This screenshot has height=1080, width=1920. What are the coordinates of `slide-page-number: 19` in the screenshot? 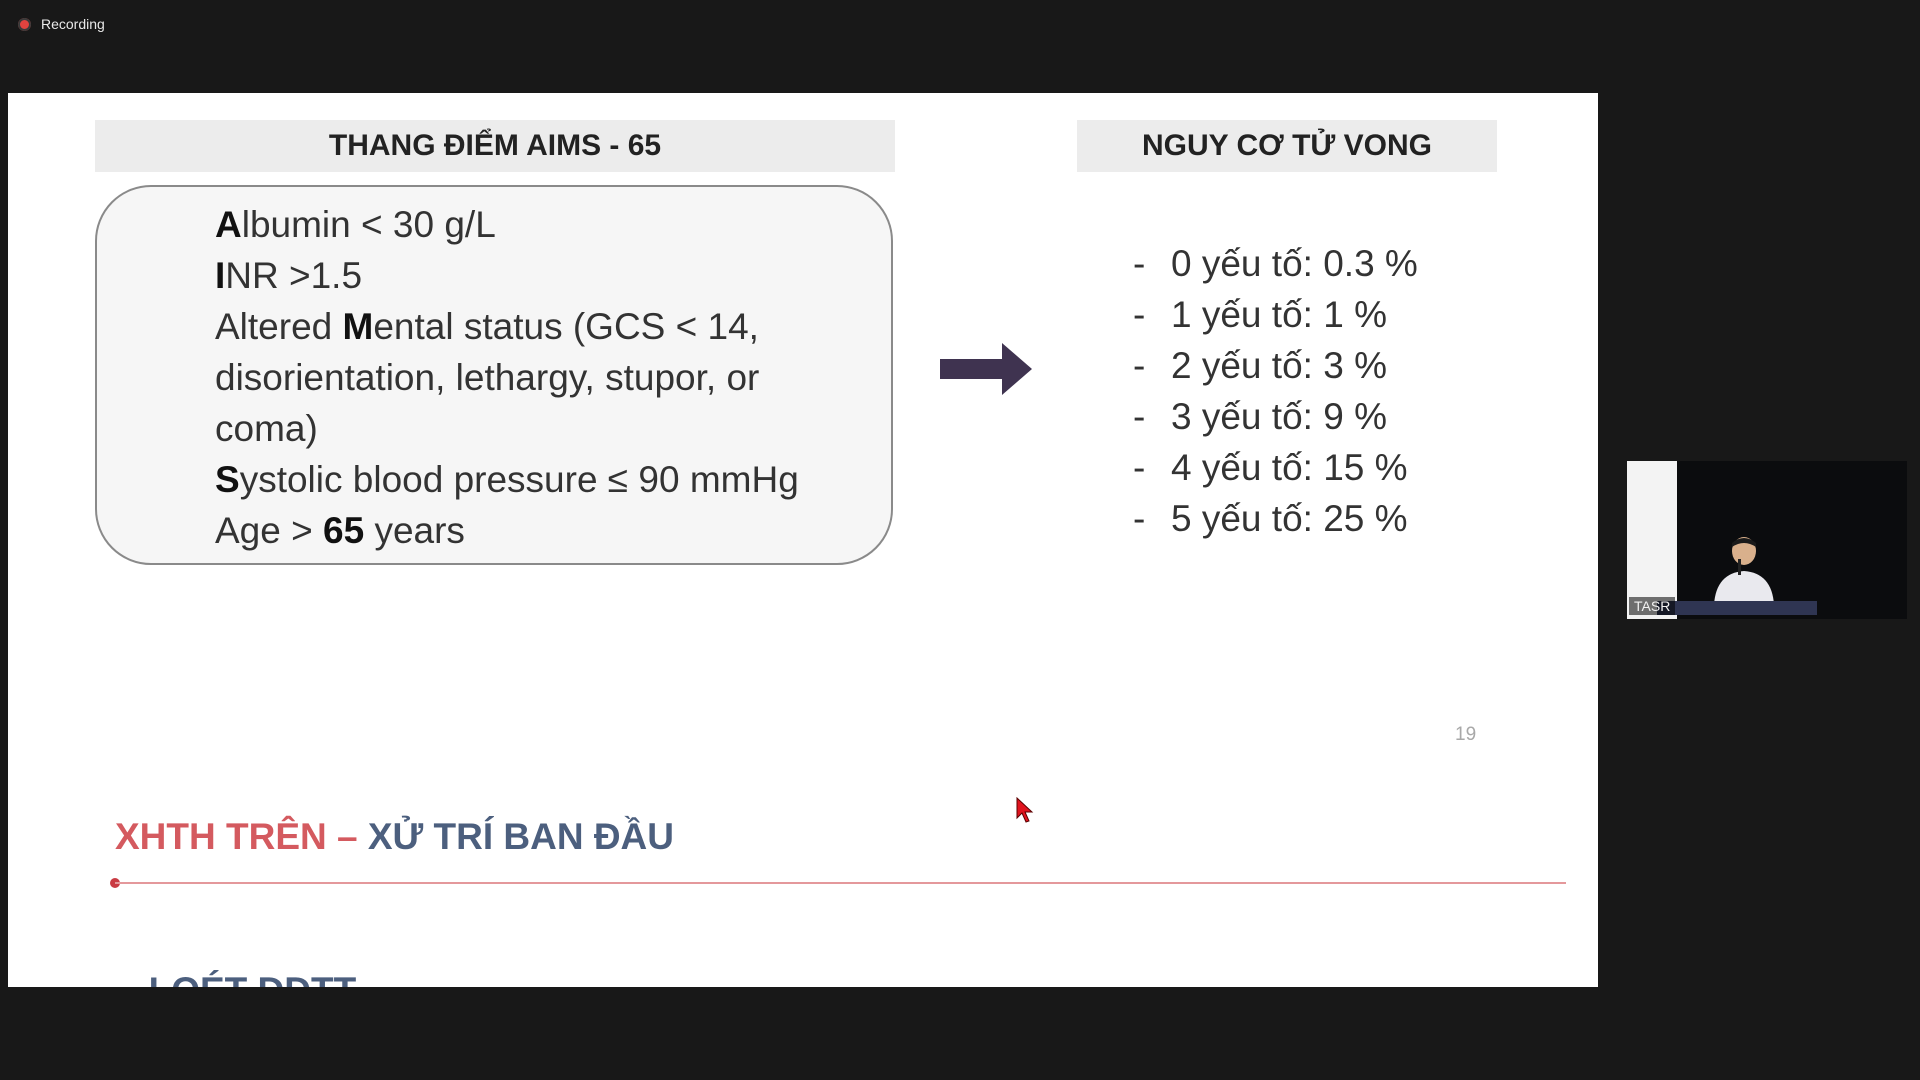 It's located at (1466, 734).